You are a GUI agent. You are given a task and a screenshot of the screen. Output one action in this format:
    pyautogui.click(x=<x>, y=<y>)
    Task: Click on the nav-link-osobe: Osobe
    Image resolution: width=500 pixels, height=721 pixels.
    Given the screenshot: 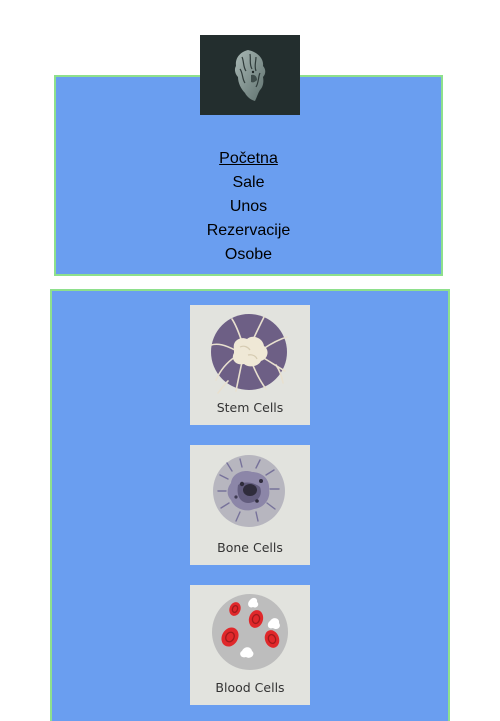 What is the action you would take?
    pyautogui.click(x=248, y=254)
    